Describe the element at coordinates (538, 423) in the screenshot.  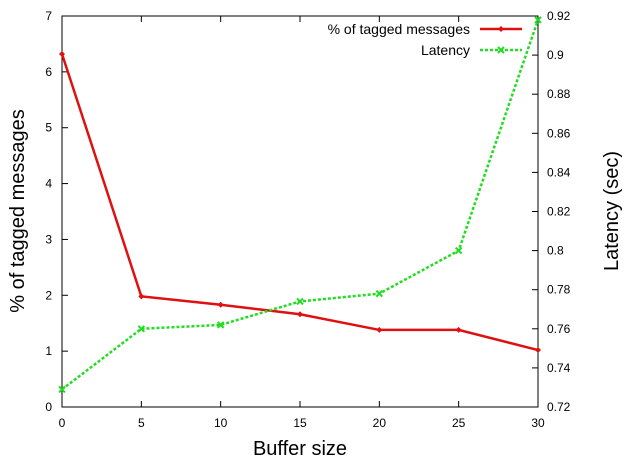
I see `x-tick-label: 30` at that location.